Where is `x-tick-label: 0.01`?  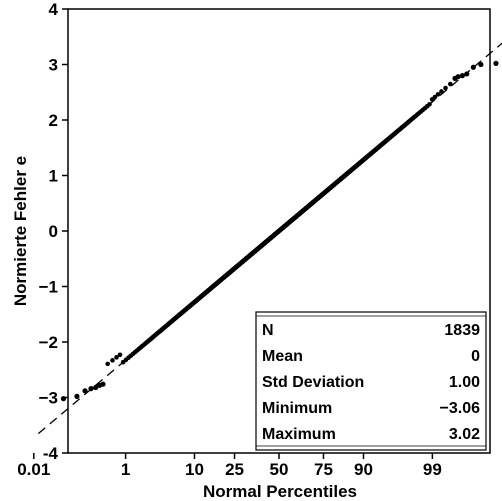 x-tick-label: 0.01 is located at coordinates (33, 469).